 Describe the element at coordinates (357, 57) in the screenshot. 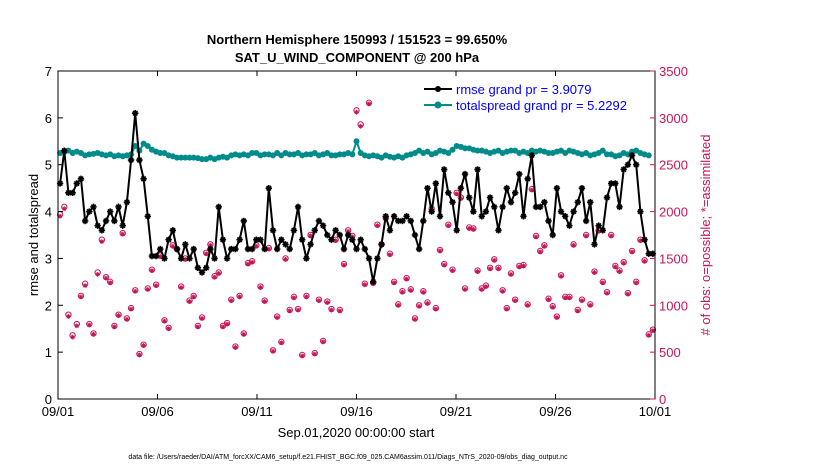

I see `chart-title-line2: SAT_U_WIND_COMPONENT @ 200 hPa` at that location.